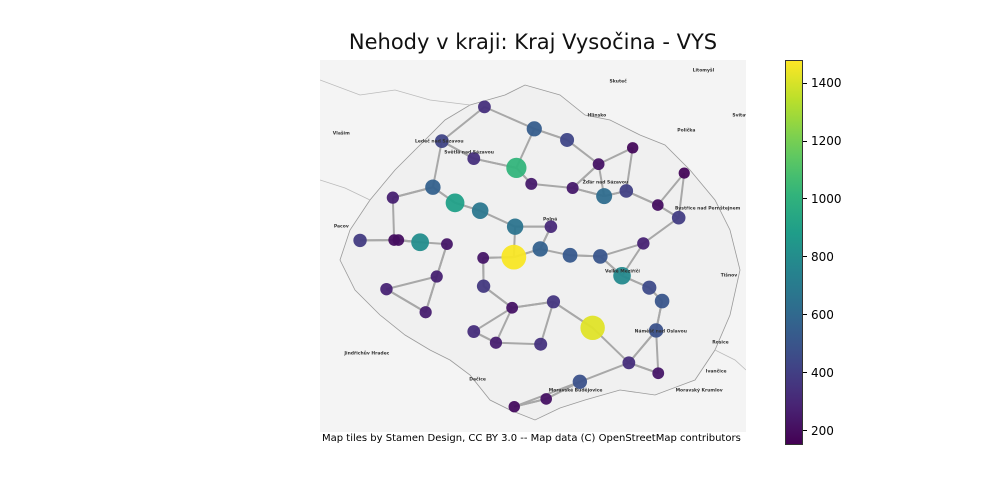 This screenshot has height=500, width=1000. I want to click on colorbar-tick: 800, so click(818, 257).